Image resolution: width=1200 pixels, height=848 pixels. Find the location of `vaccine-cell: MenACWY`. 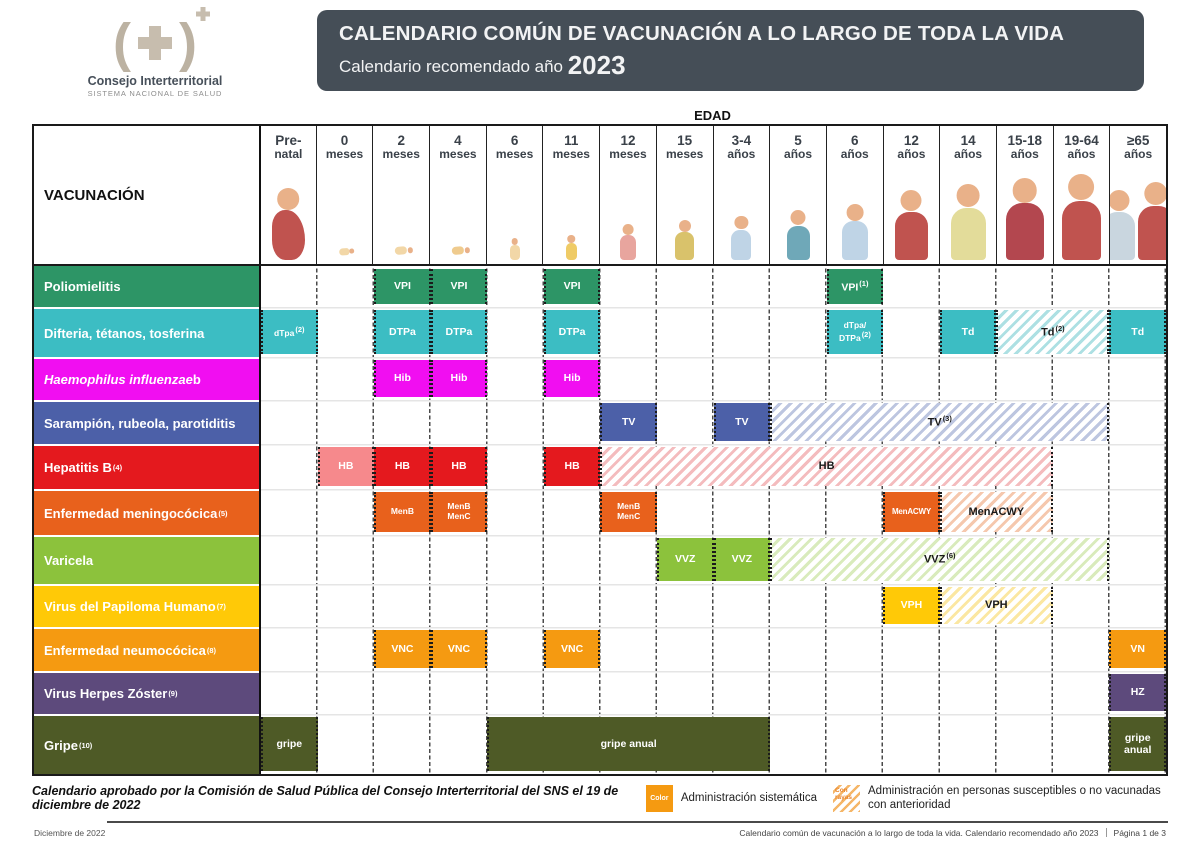

vaccine-cell: MenACWY is located at coordinates (996, 512).